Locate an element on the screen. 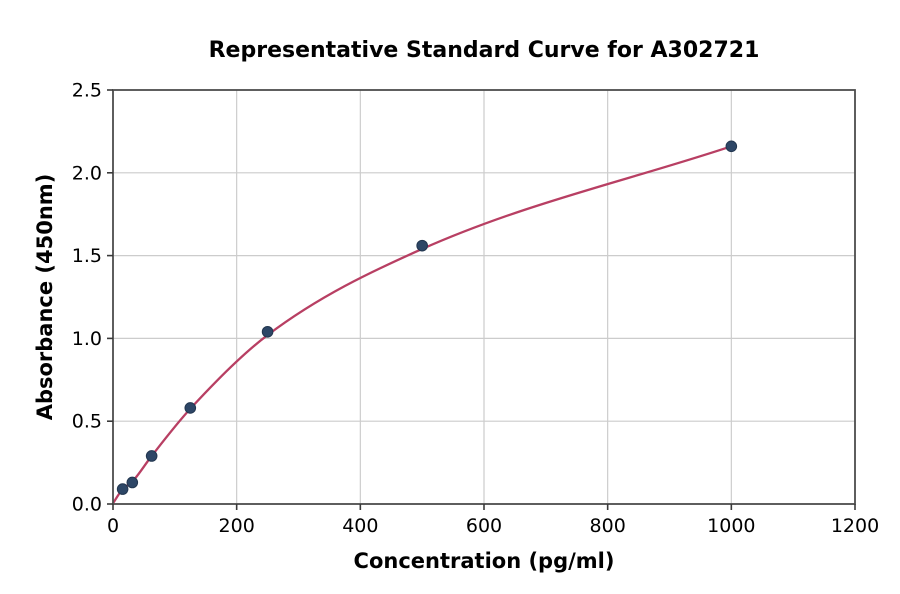 The image size is (900, 594). x-axis-ticks: 0 200 400 600 800 1000 1200 is located at coordinates (493, 520).